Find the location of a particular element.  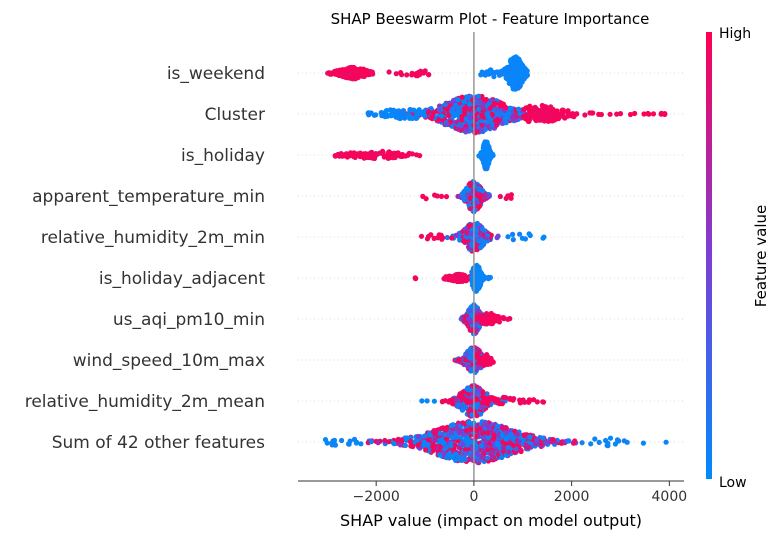

feature-label: Sum of 42 other features is located at coordinates (158, 443).